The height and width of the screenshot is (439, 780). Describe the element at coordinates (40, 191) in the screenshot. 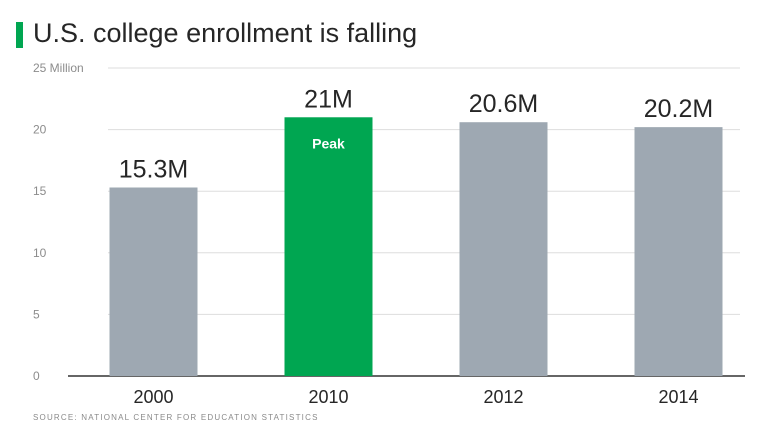

I see `y-tick-label: 15` at that location.